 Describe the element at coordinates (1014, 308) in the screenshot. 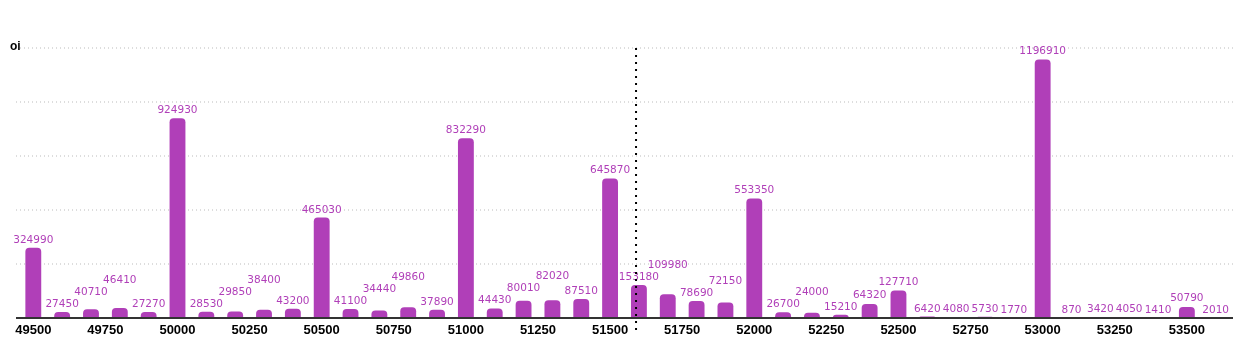

I see `data-label: 1770` at that location.